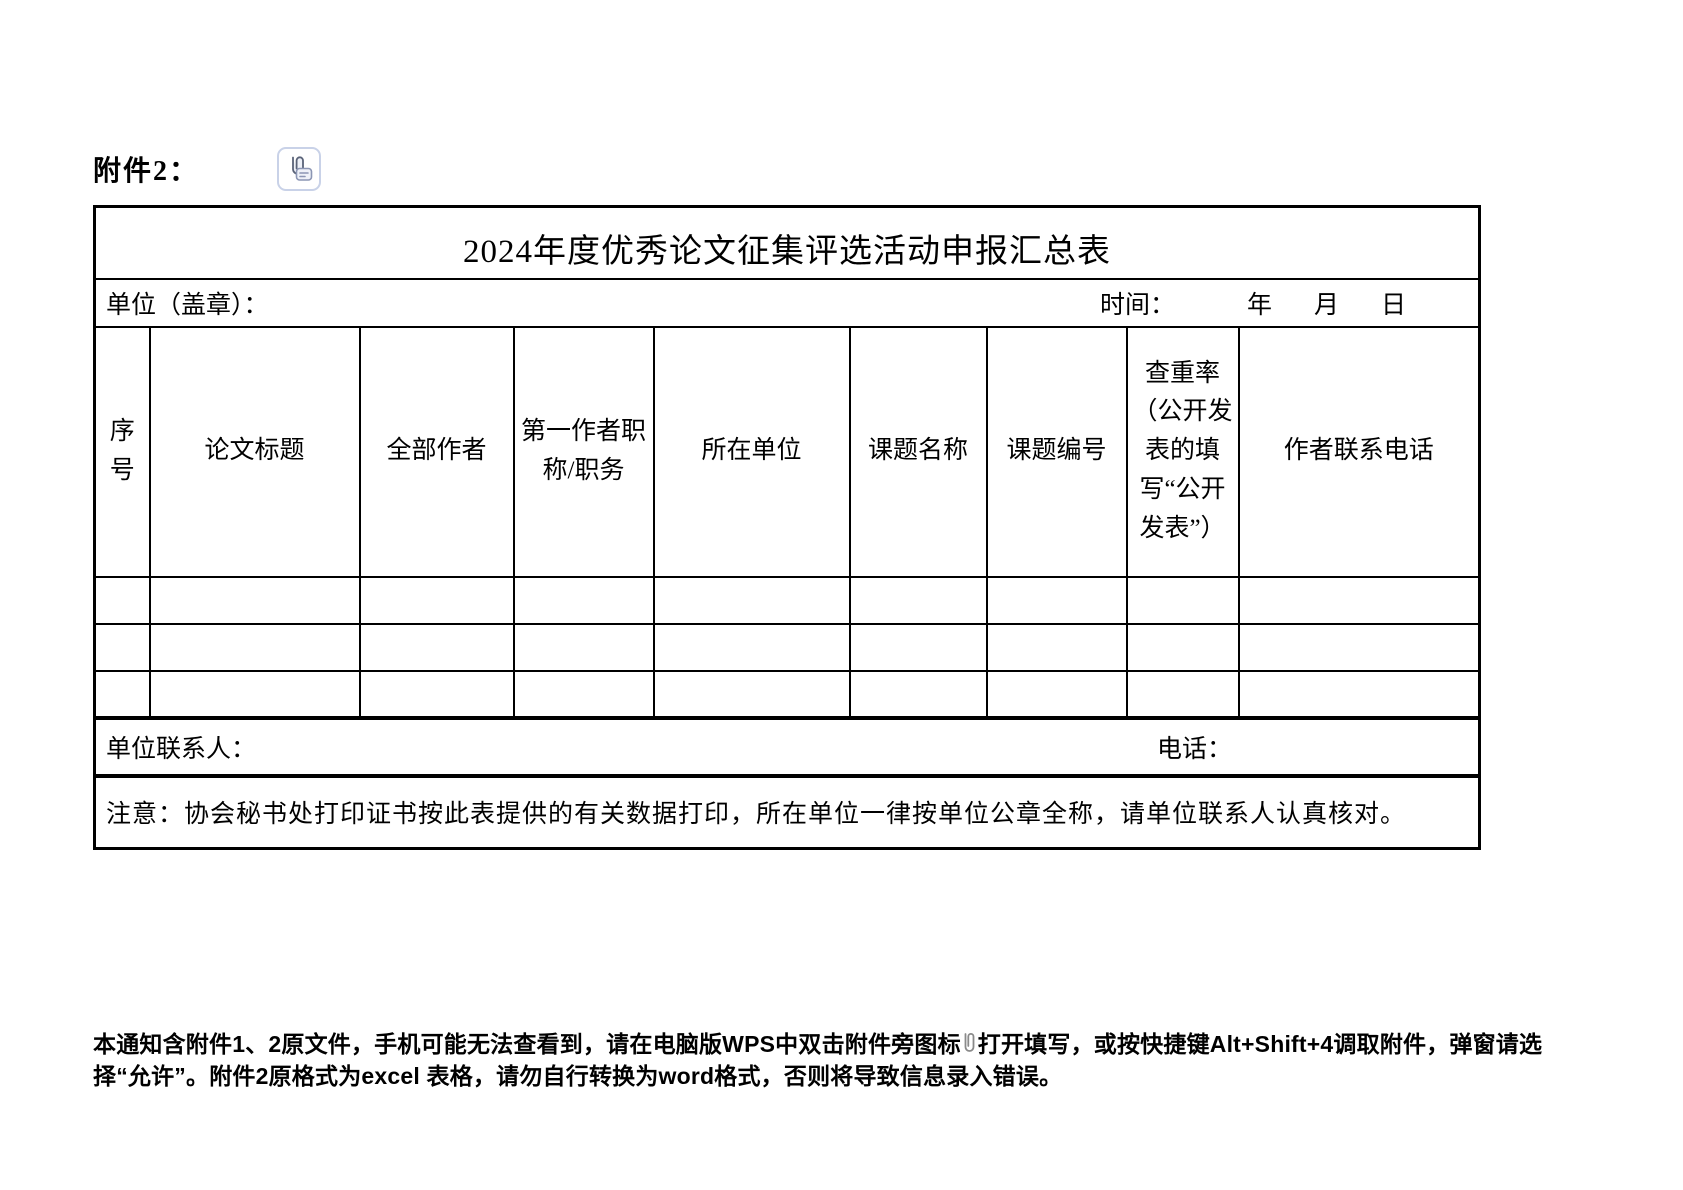  I want to click on column-header-all-authors: 全部作者, so click(436, 451).